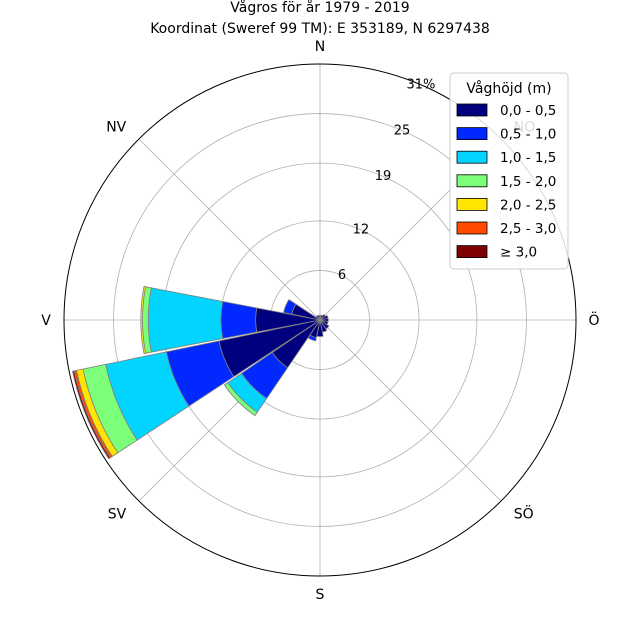 Image resolution: width=640 pixels, height=640 pixels. I want to click on direction-label: SÖ, so click(524, 514).